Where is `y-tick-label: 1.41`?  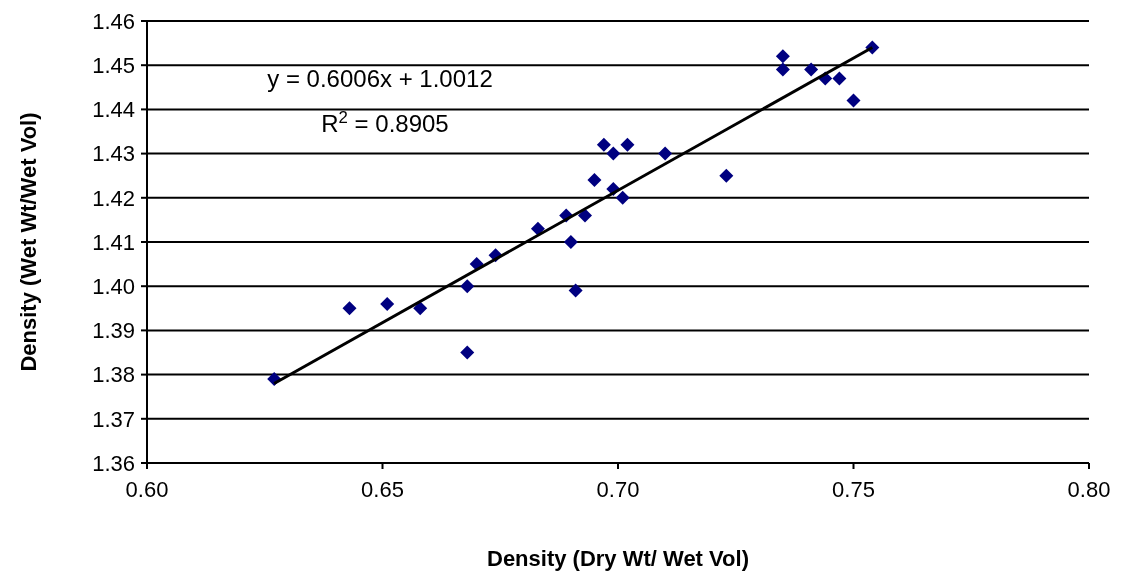 y-tick-label: 1.41 is located at coordinates (113, 242).